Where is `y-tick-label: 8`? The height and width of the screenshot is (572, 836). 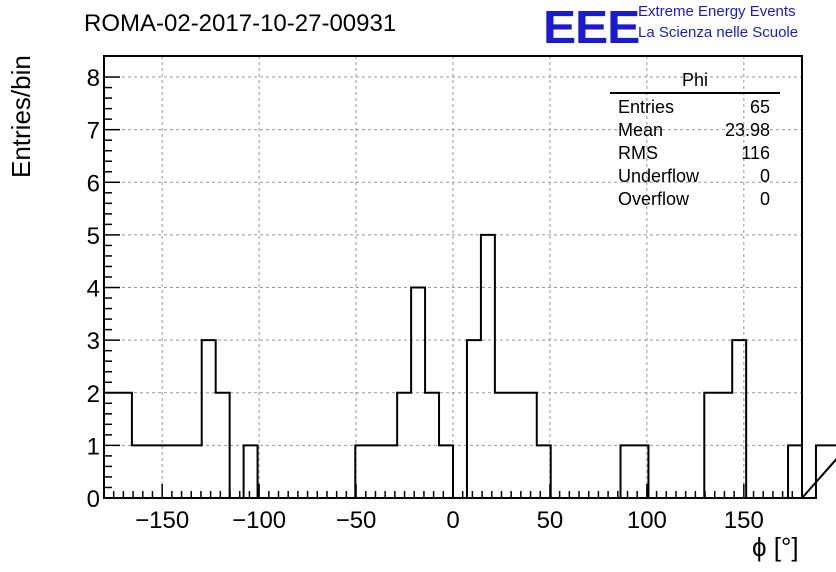
y-tick-label: 8 is located at coordinates (93, 78).